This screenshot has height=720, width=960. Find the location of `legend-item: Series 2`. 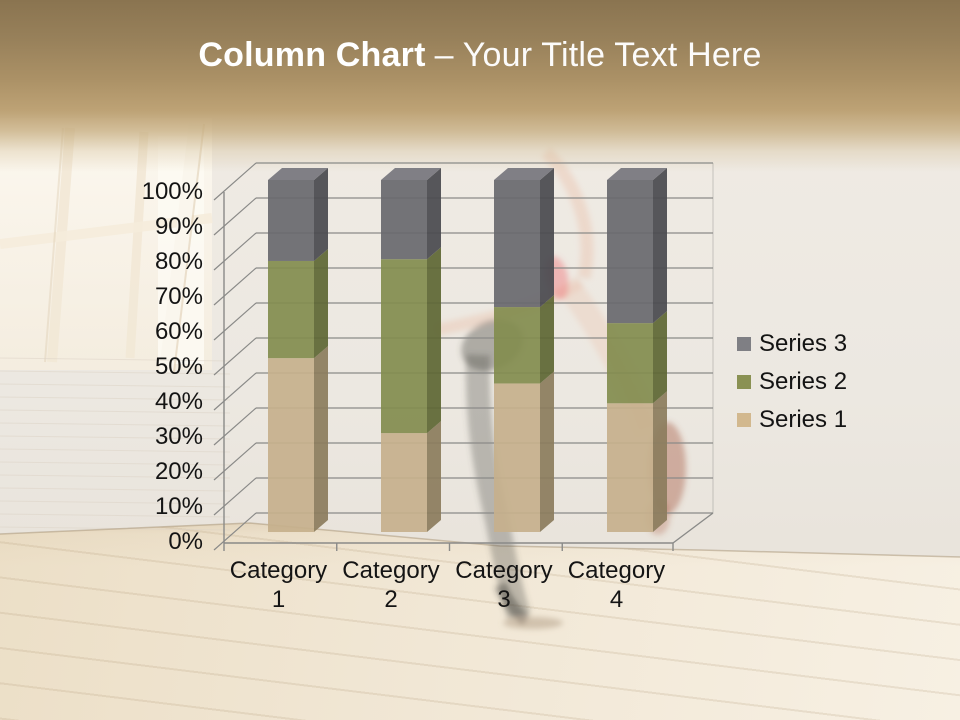

legend-item: Series 2 is located at coordinates (792, 381).